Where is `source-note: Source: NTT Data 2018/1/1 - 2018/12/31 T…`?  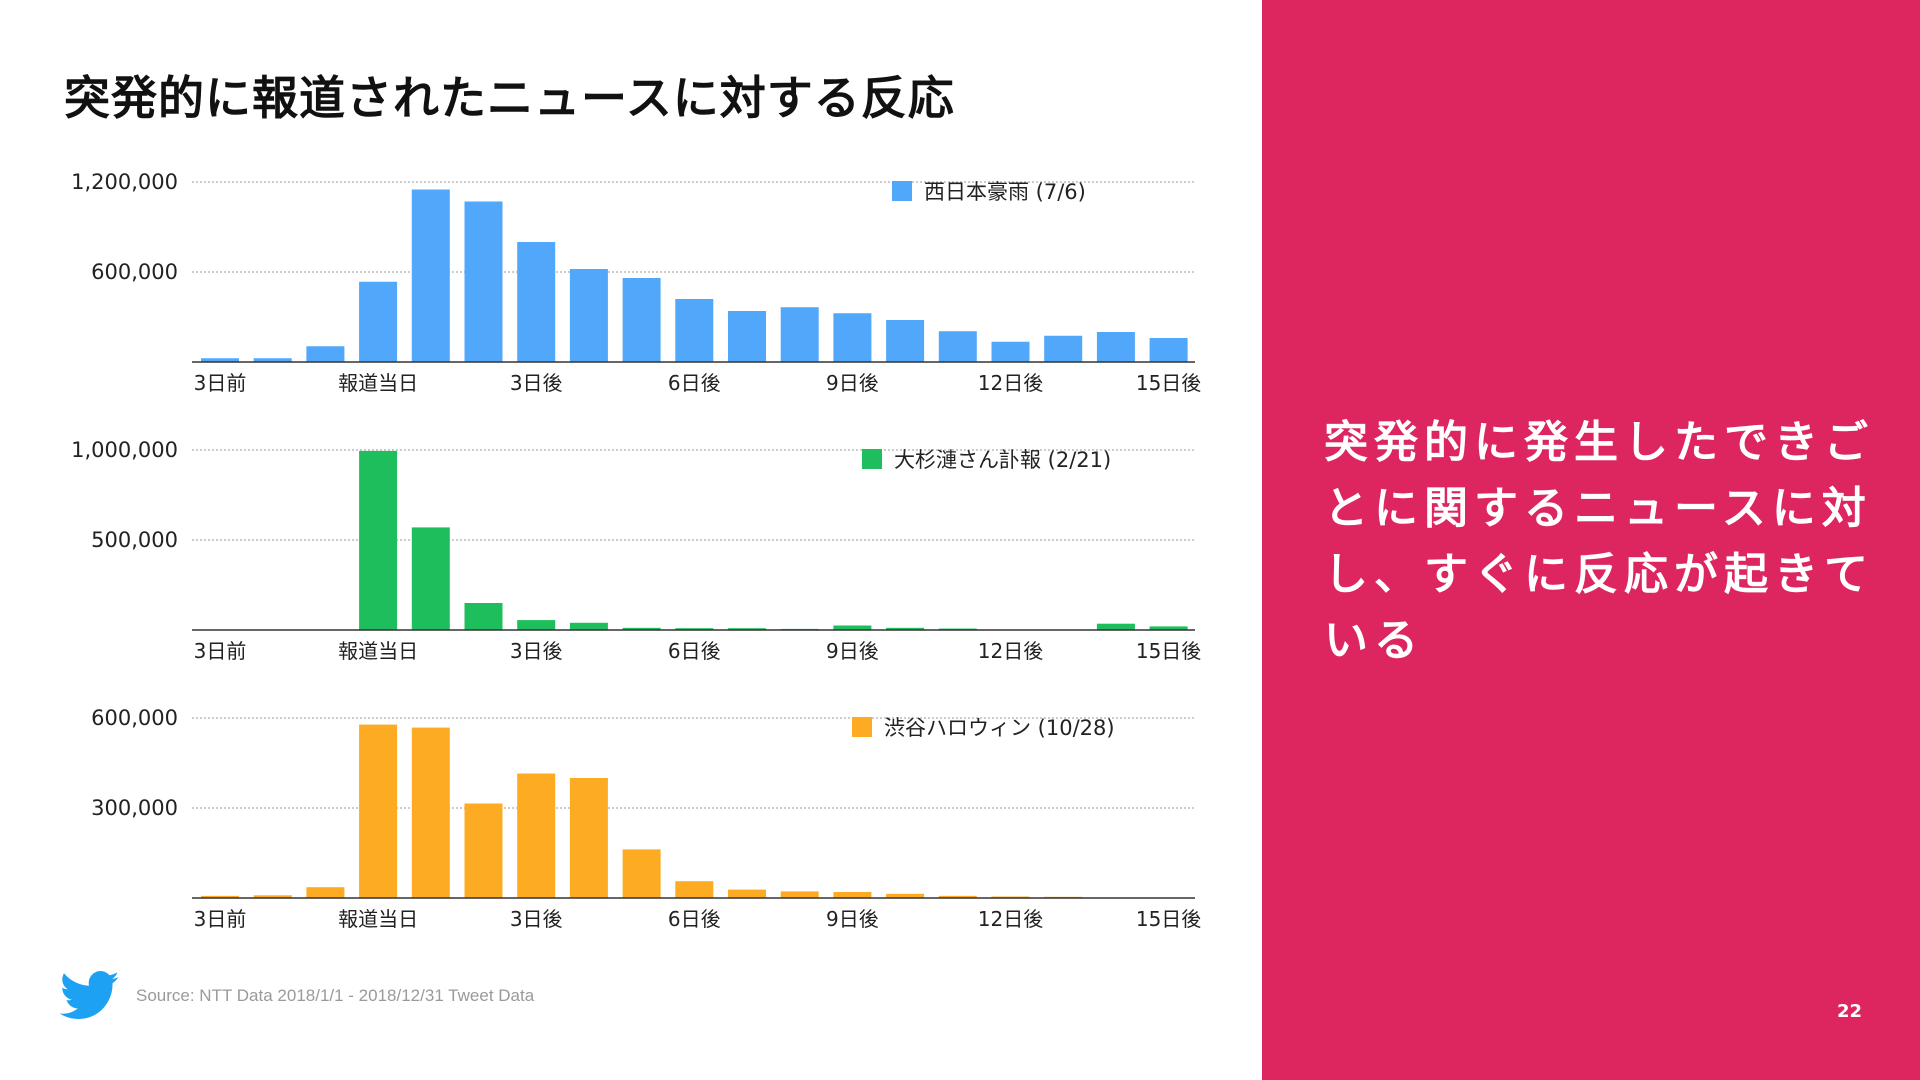 source-note: Source: NTT Data 2018/1/1 - 2018/12/31 T… is located at coordinates (335, 995).